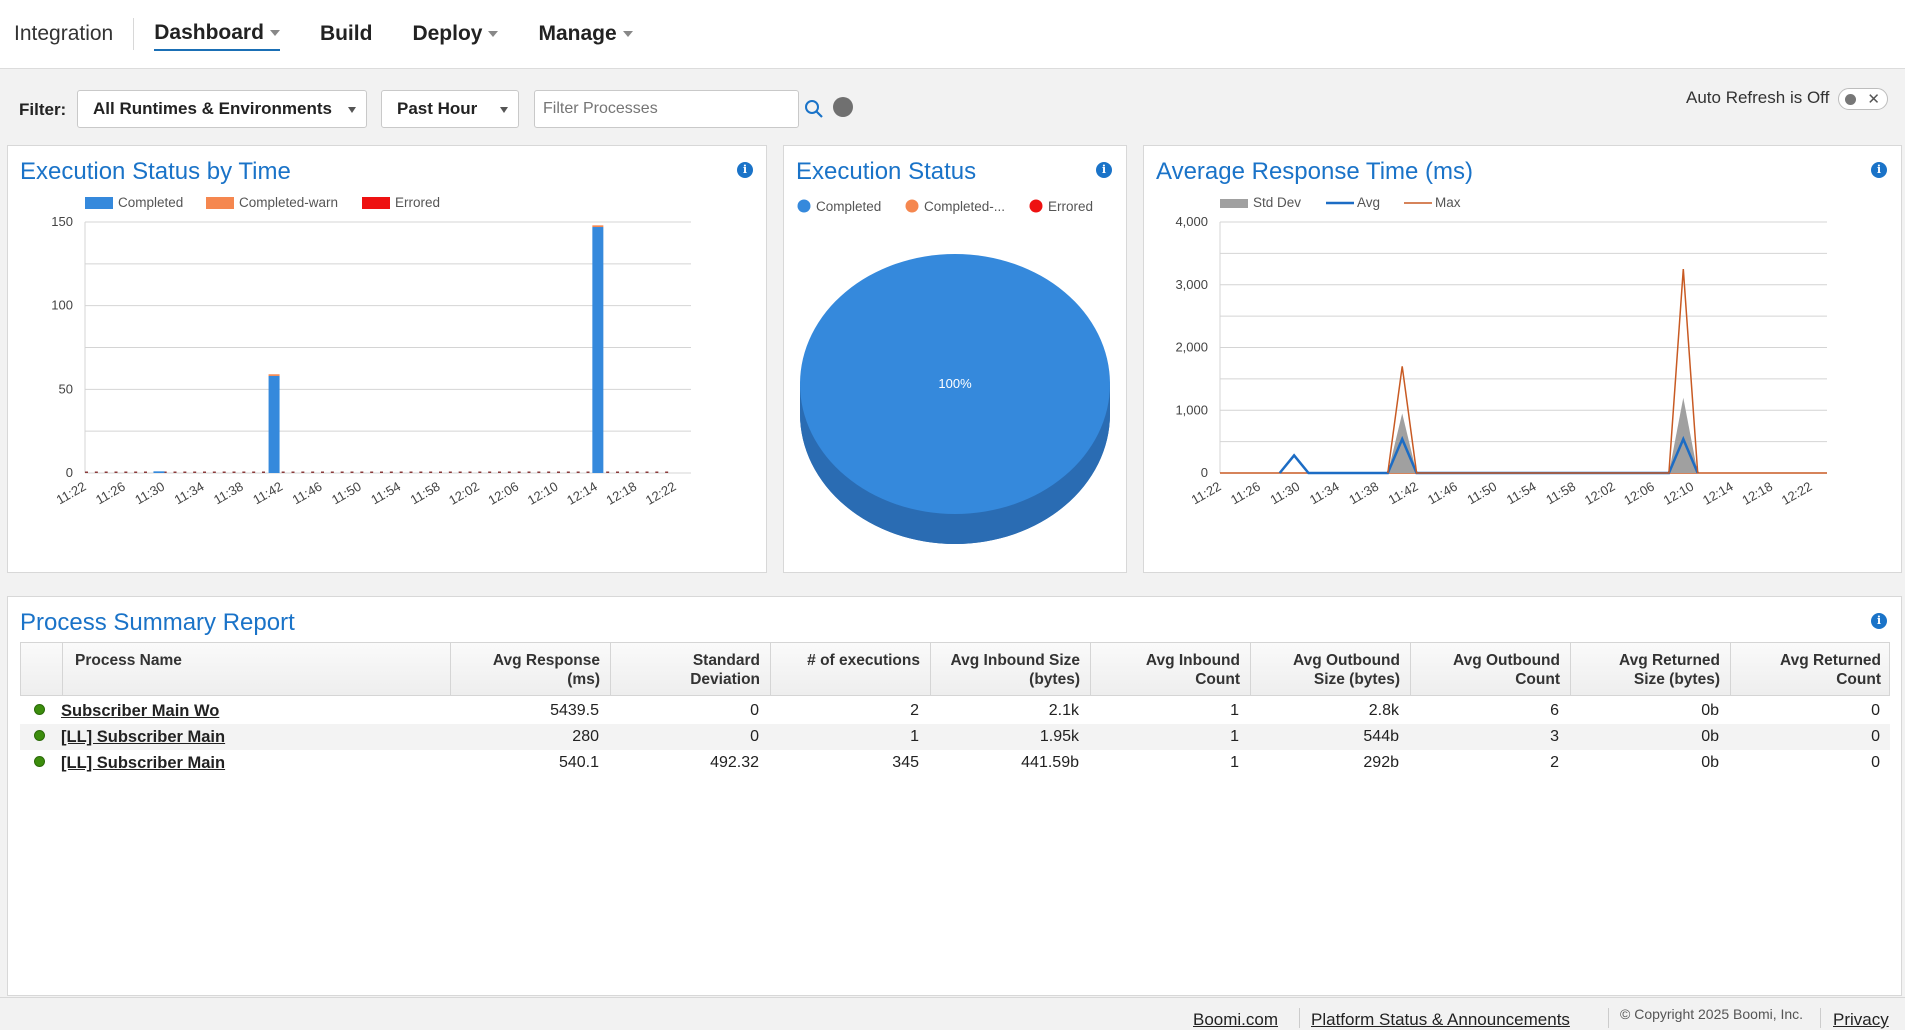 Image resolution: width=1905 pixels, height=1030 pixels. I want to click on table-cell: 3, so click(1554, 736).